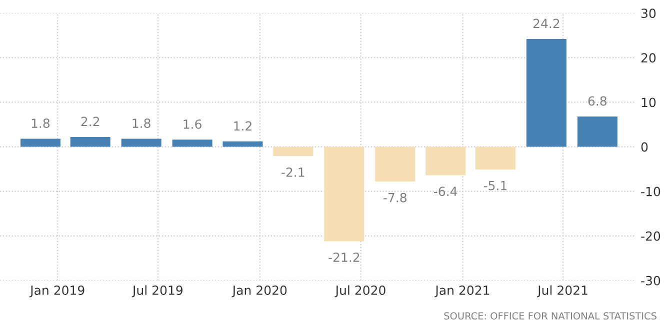 Image resolution: width=667 pixels, height=328 pixels. Describe the element at coordinates (56, 292) in the screenshot. I see `x-tick-label: Jan 2019` at that location.